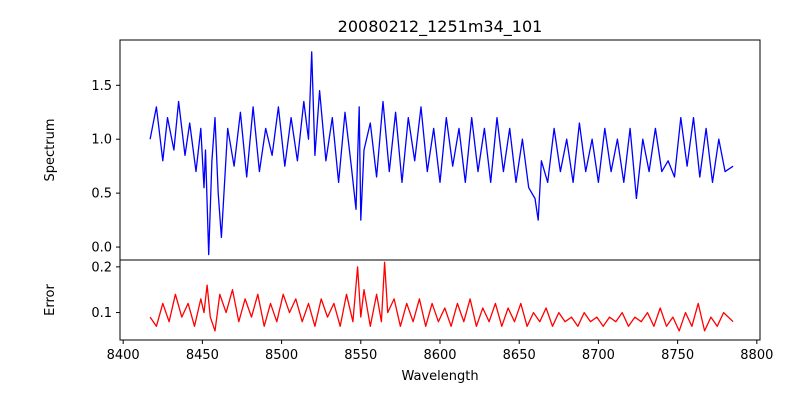 The width and height of the screenshot is (800, 400). I want to click on error-plot-area, so click(441, 296).